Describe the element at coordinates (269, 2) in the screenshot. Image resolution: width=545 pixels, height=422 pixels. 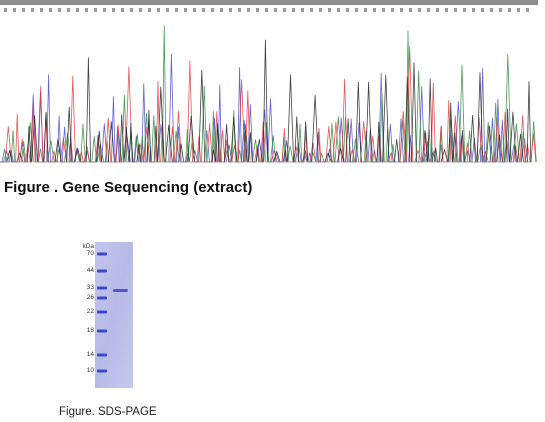
I see `sequence-header-bar` at that location.